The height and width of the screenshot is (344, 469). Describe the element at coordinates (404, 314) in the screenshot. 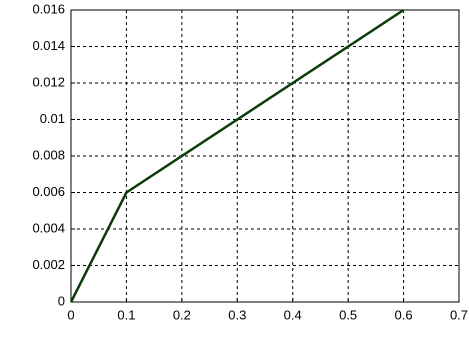

I see `x-tick-label: 0.6` at that location.